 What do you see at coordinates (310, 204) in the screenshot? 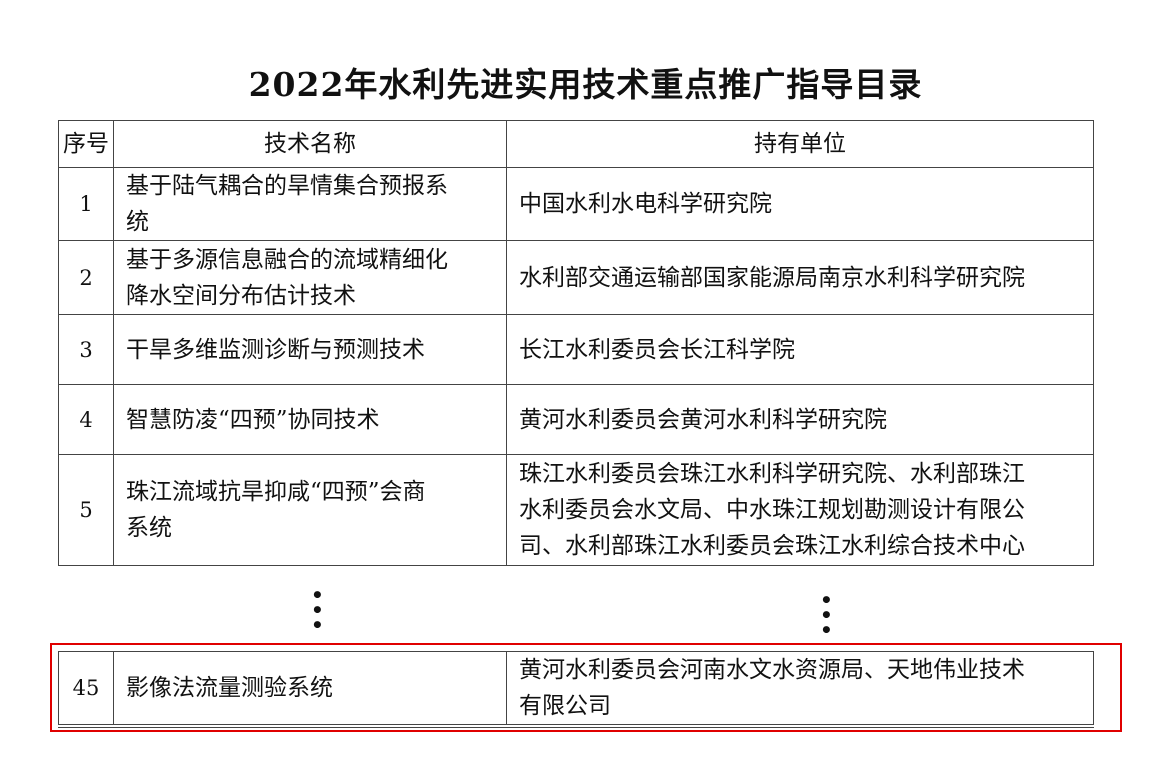
I see `tech-name-cell: 基于陆气耦合的旱情集合预报系统` at bounding box center [310, 204].